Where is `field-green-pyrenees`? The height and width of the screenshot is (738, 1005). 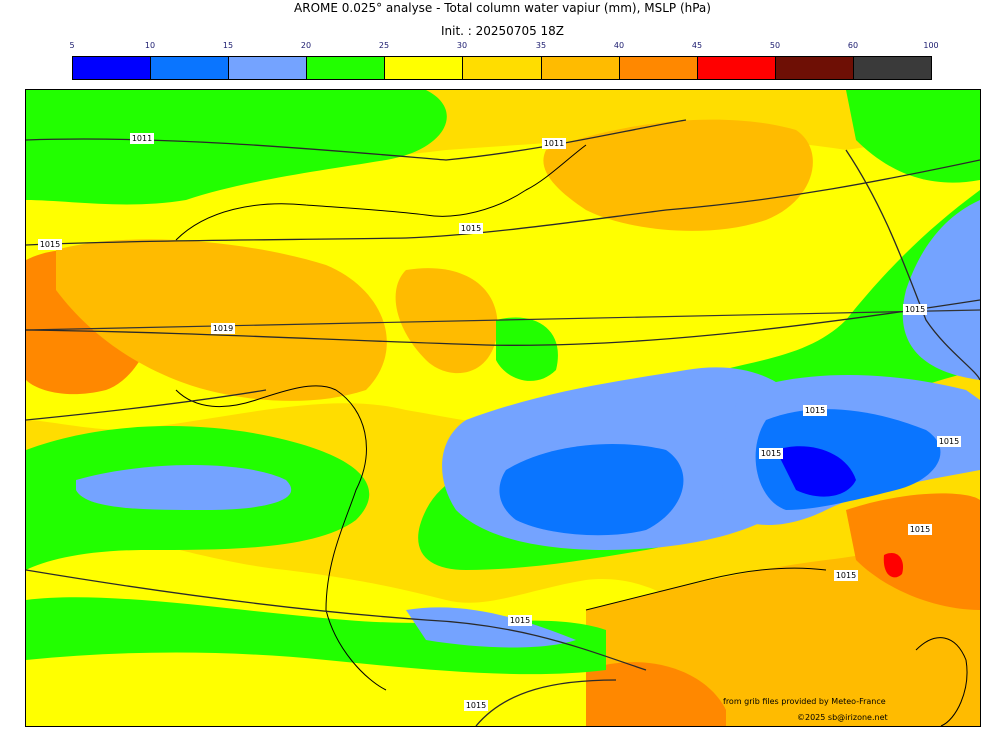
field-green-pyrenees is located at coordinates (316, 636).